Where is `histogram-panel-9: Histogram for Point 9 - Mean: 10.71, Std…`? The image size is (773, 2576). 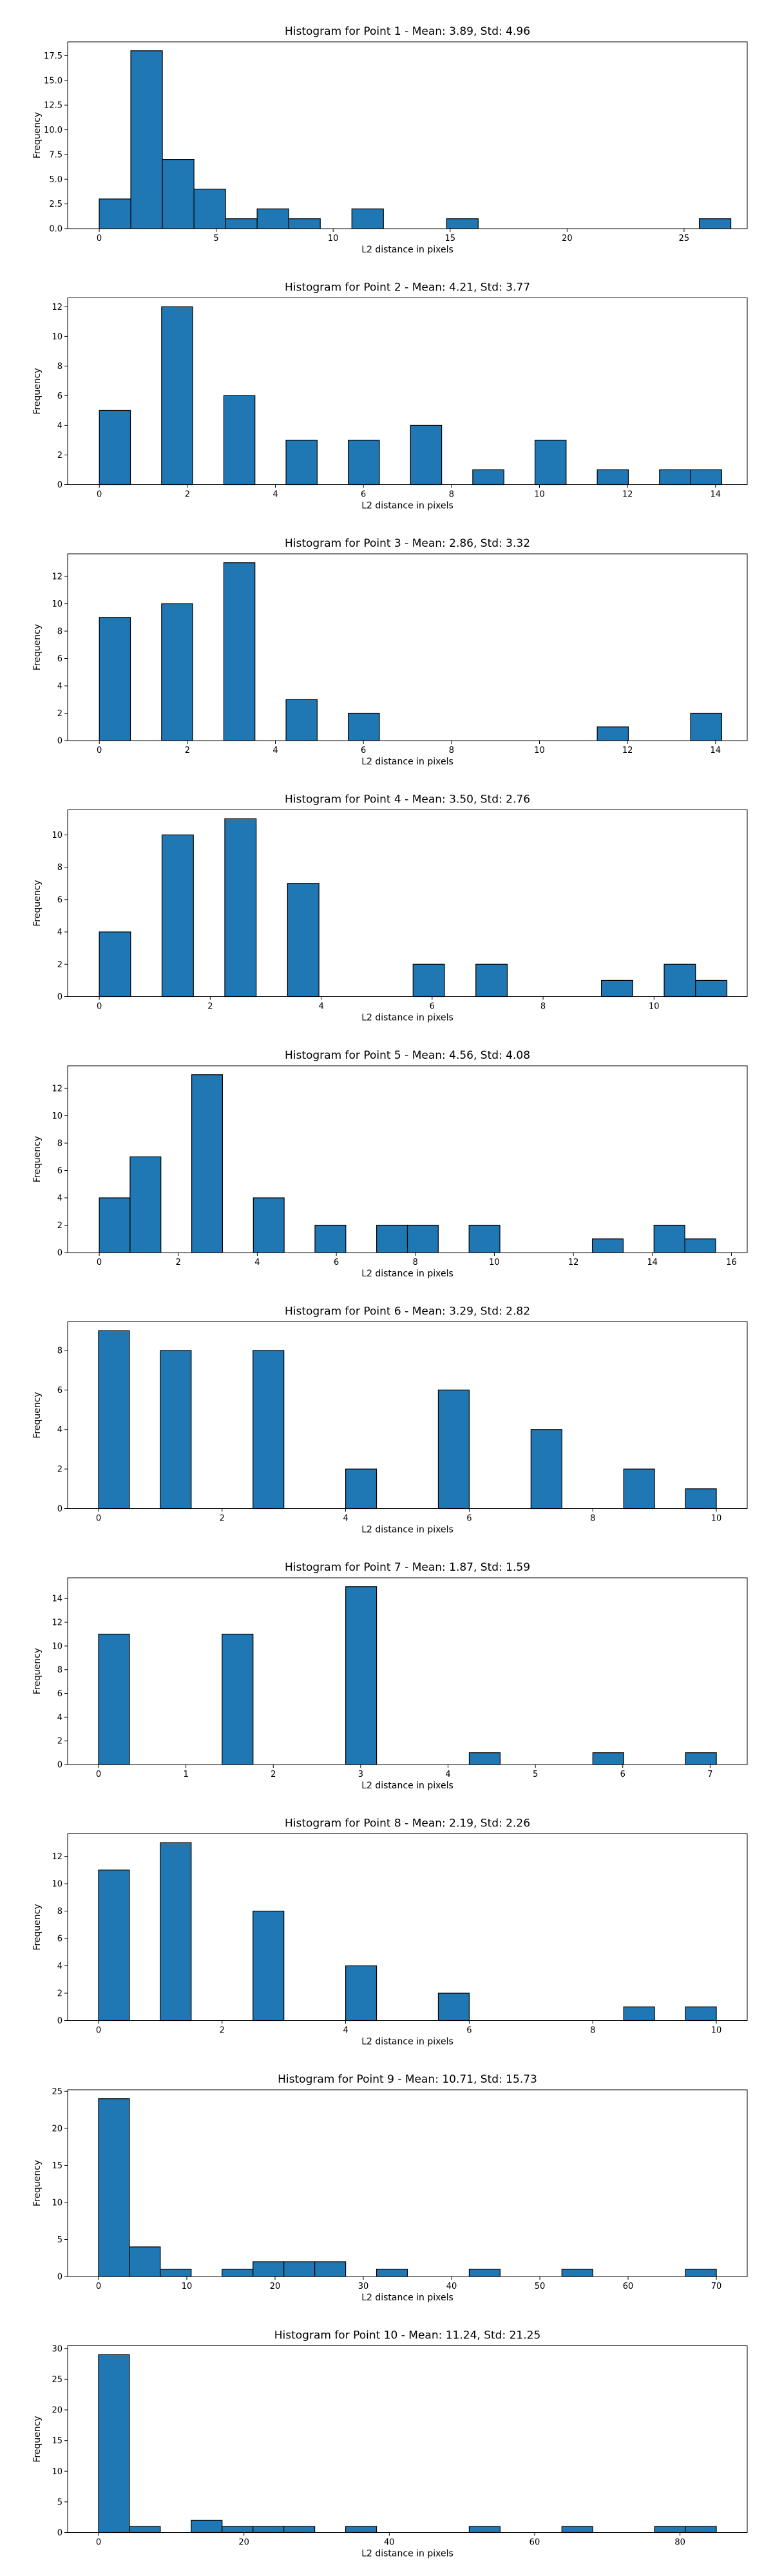 histogram-panel-9: Histogram for Point 9 - Mean: 10.71, Std… is located at coordinates (390, 2188).